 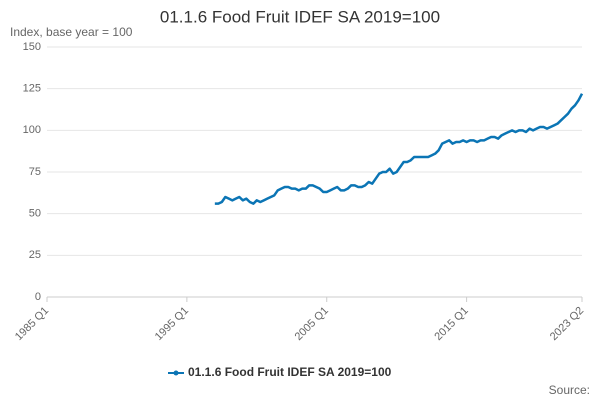 I want to click on y-tick-label: 125, so click(x=32, y=89).